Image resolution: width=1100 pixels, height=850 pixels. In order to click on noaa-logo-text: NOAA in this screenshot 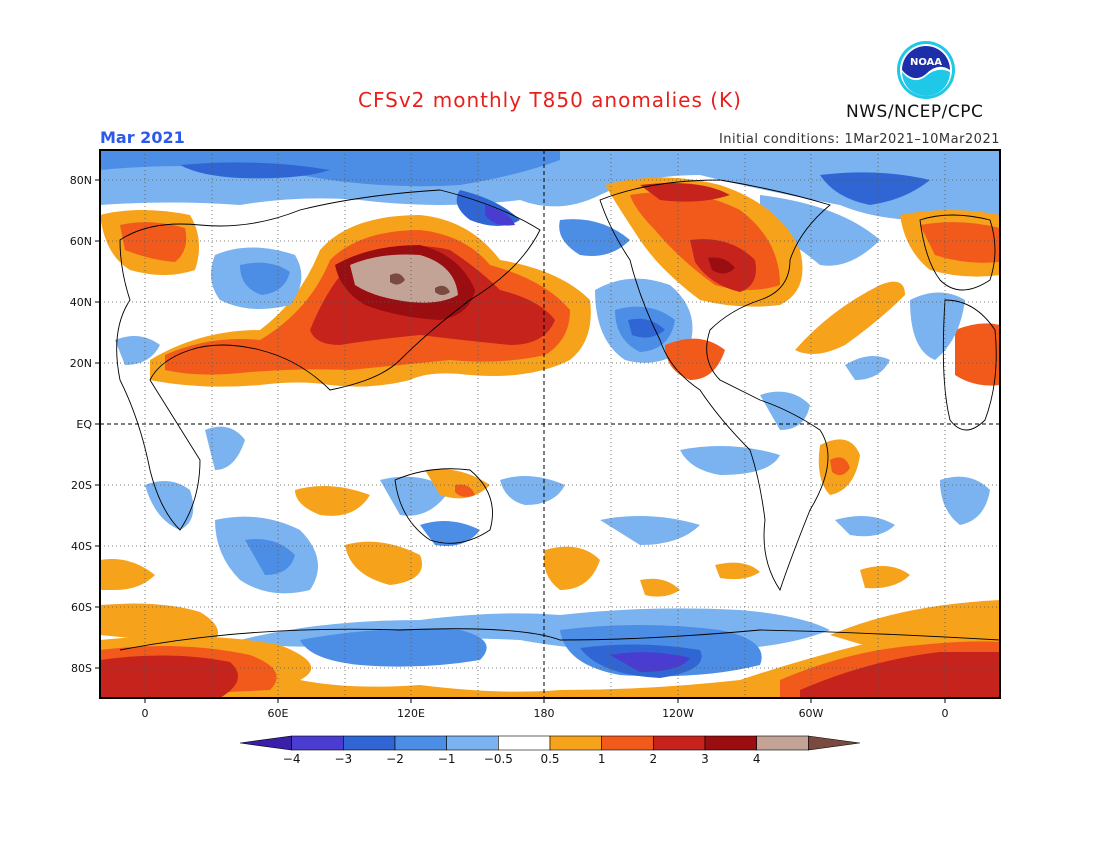, I will do `click(926, 62)`.